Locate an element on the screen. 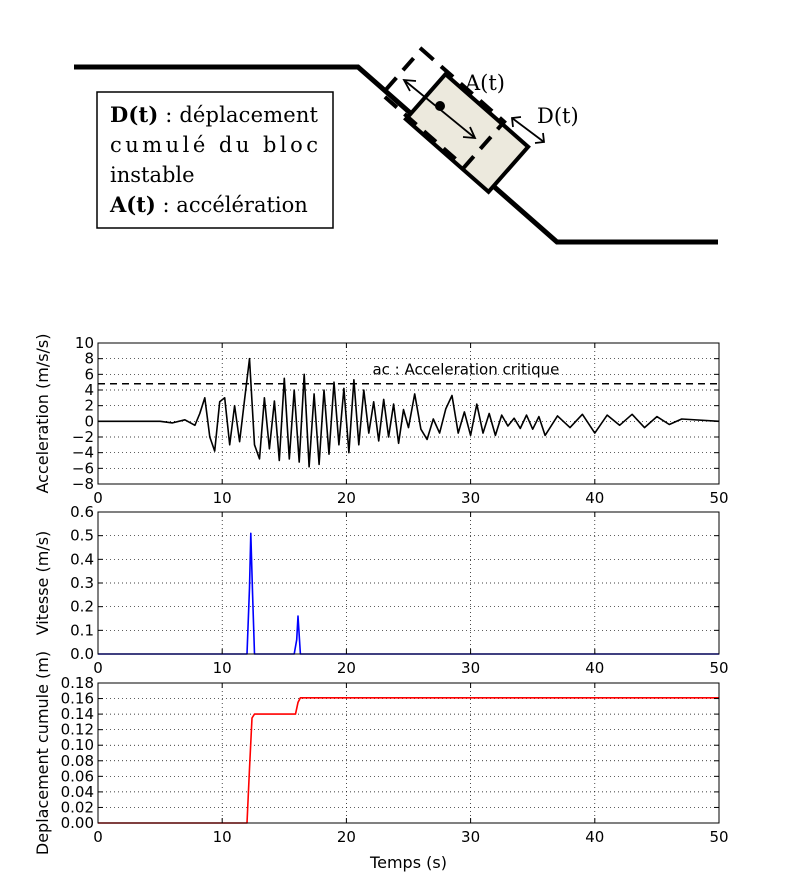 This screenshot has height=883, width=797. block-initial-position is located at coordinates (443, 108).